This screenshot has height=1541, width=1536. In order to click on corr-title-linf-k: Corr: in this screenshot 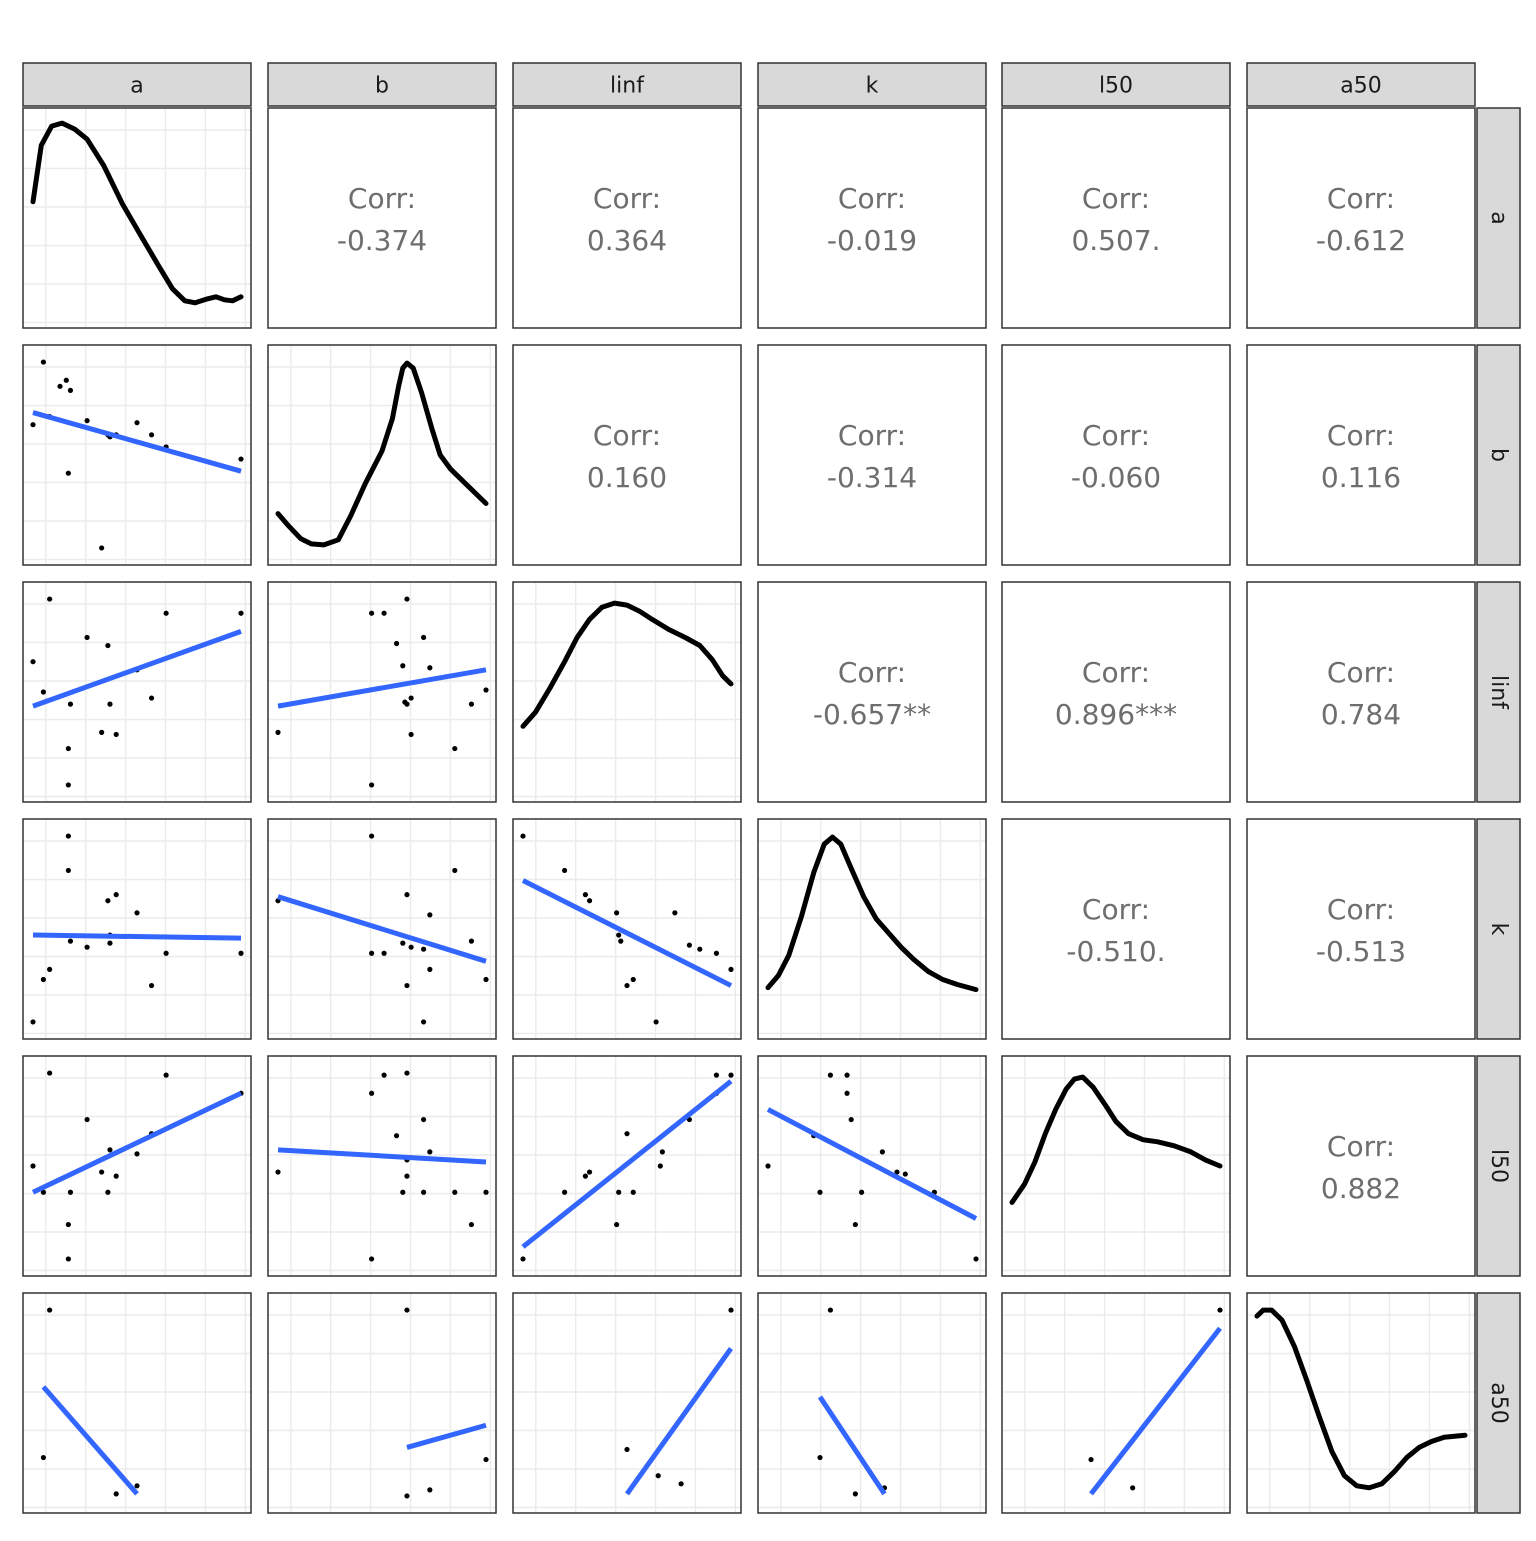, I will do `click(872, 672)`.